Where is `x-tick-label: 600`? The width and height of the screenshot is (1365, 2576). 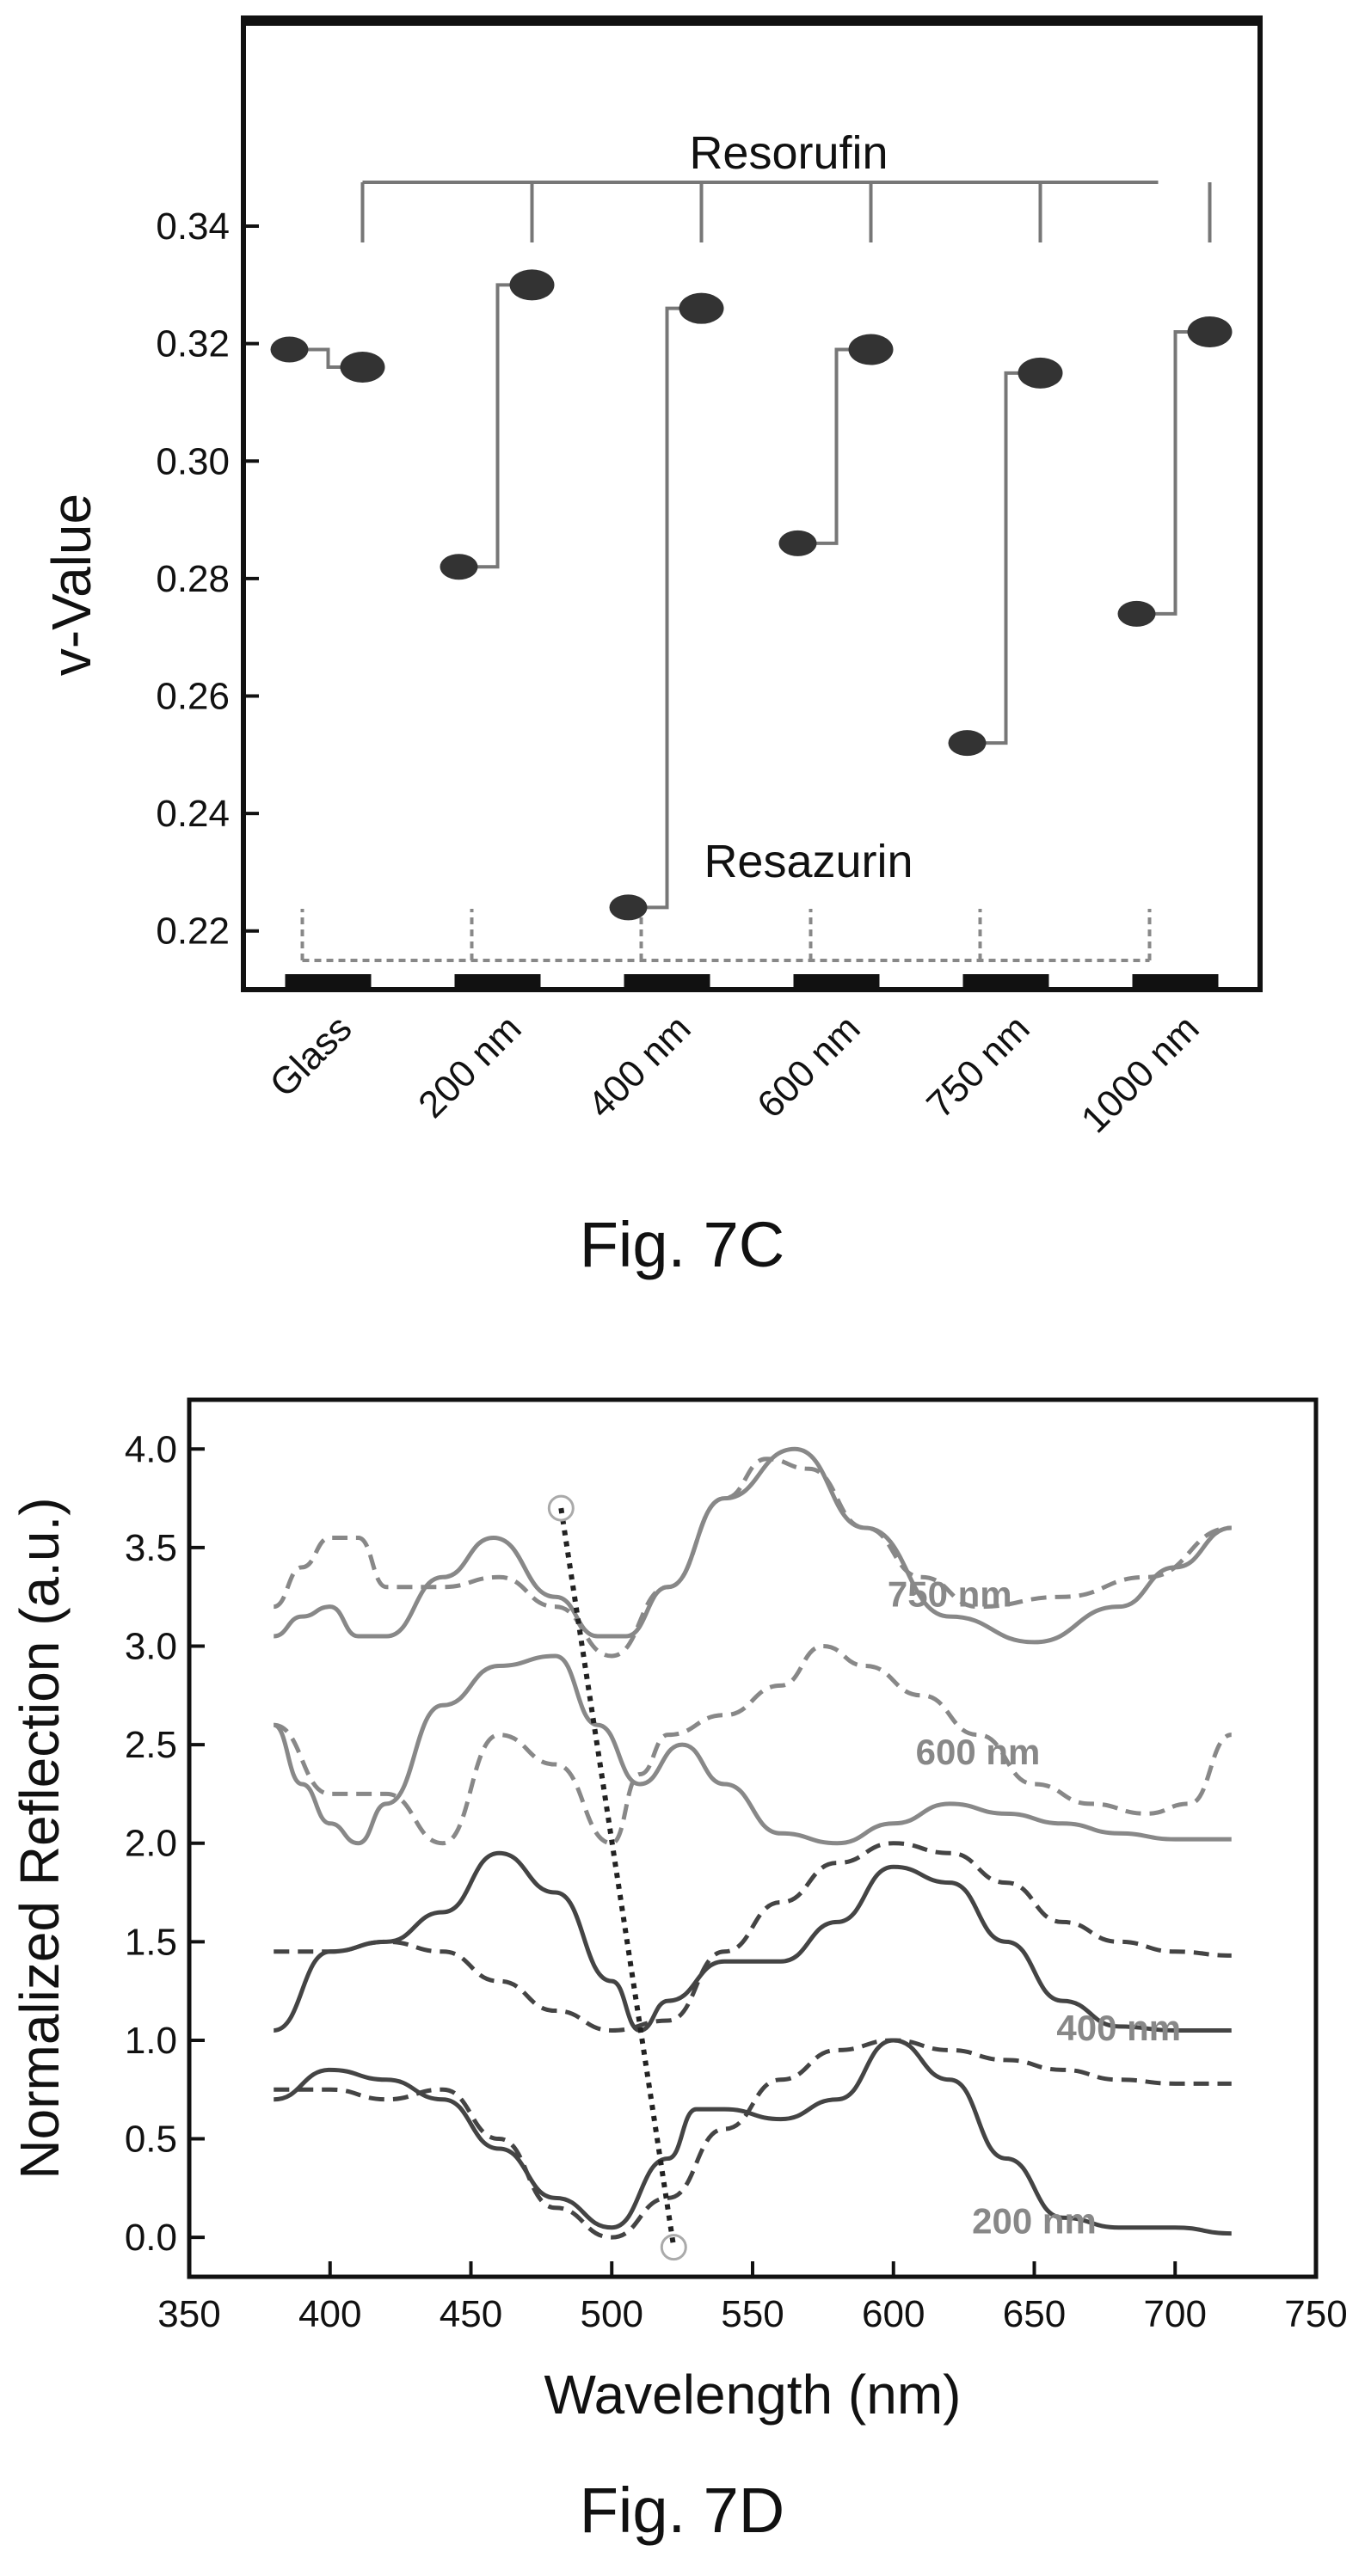
x-tick-label: 600 is located at coordinates (894, 2314).